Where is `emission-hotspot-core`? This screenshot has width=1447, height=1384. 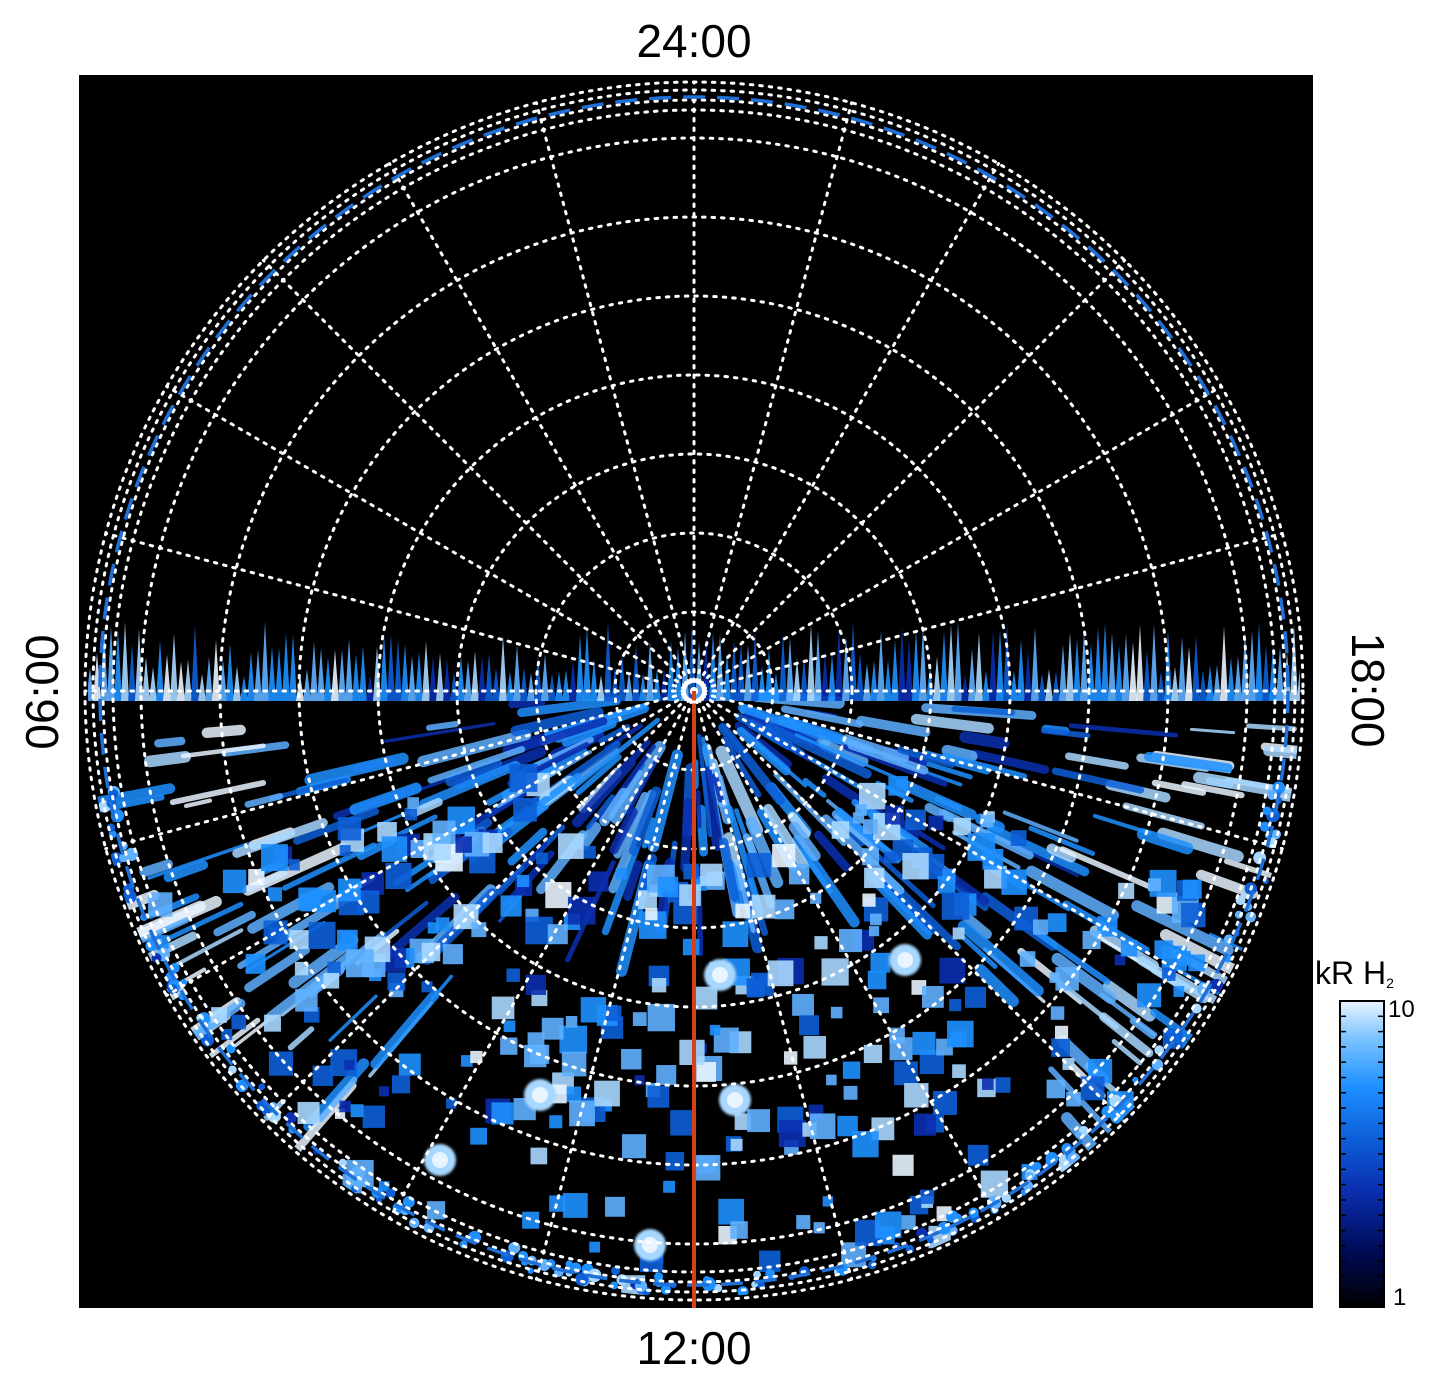
emission-hotspot-core is located at coordinates (540, 1095).